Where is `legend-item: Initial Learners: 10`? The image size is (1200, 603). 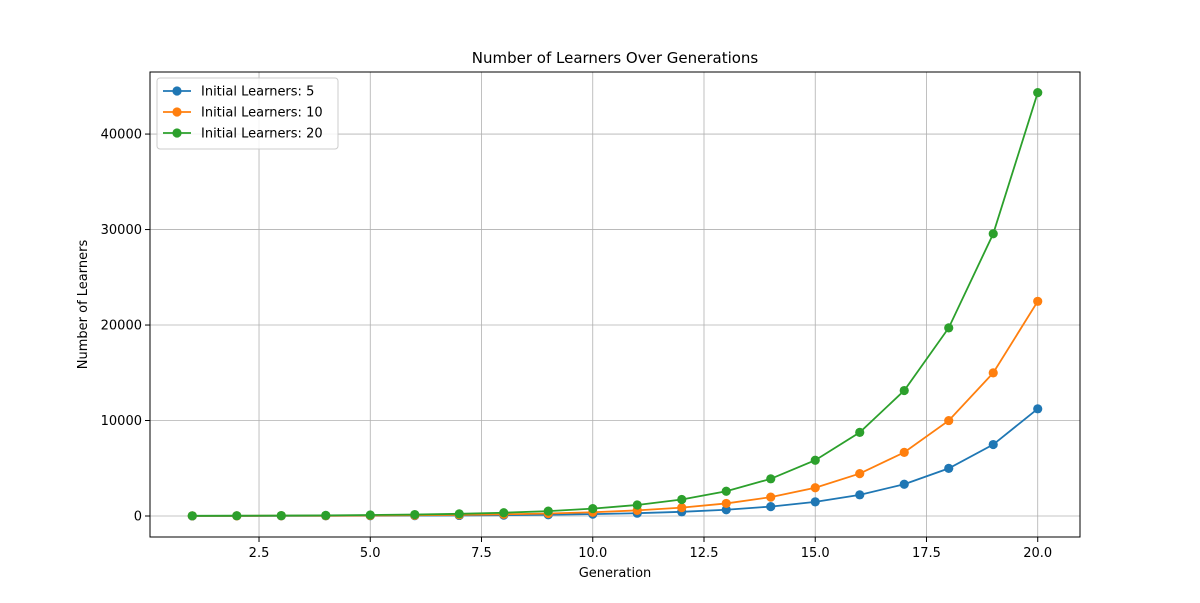 legend-item: Initial Learners: 10 is located at coordinates (243, 113).